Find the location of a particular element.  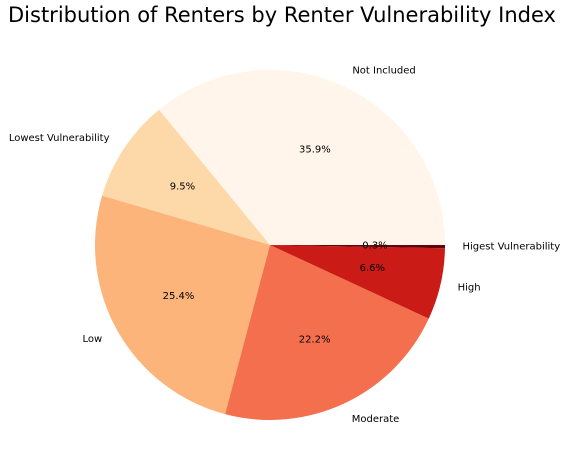

pct-label-not-included: 35.9% is located at coordinates (315, 150).